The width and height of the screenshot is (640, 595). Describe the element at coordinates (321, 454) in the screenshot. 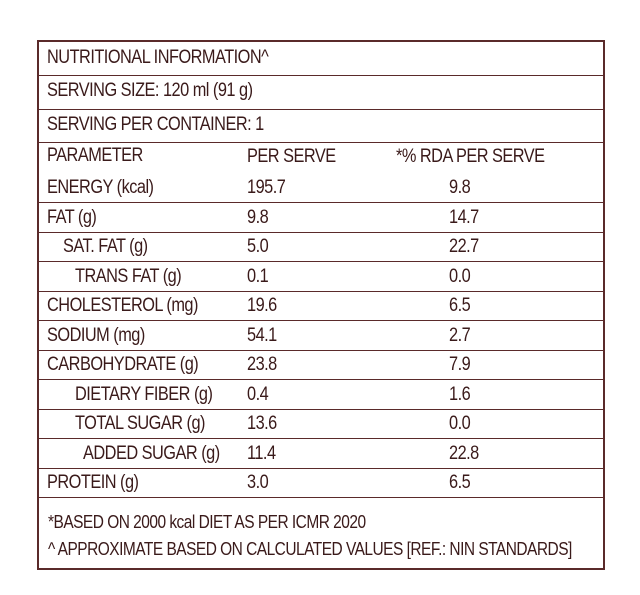

I see `table-row: ADDED SUGAR (g) 11.4 22.8` at that location.